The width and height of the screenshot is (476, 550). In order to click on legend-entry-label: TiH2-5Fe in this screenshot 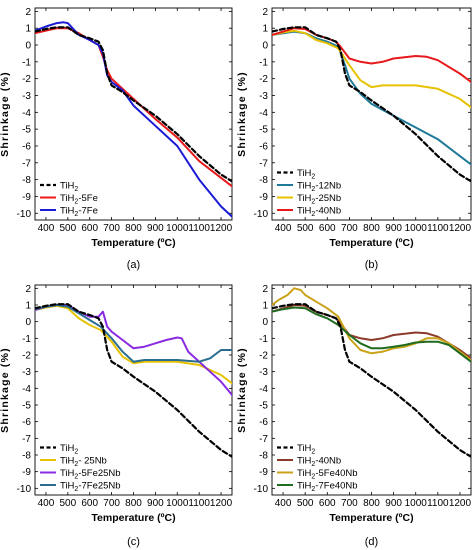, I will do `click(79, 199)`.